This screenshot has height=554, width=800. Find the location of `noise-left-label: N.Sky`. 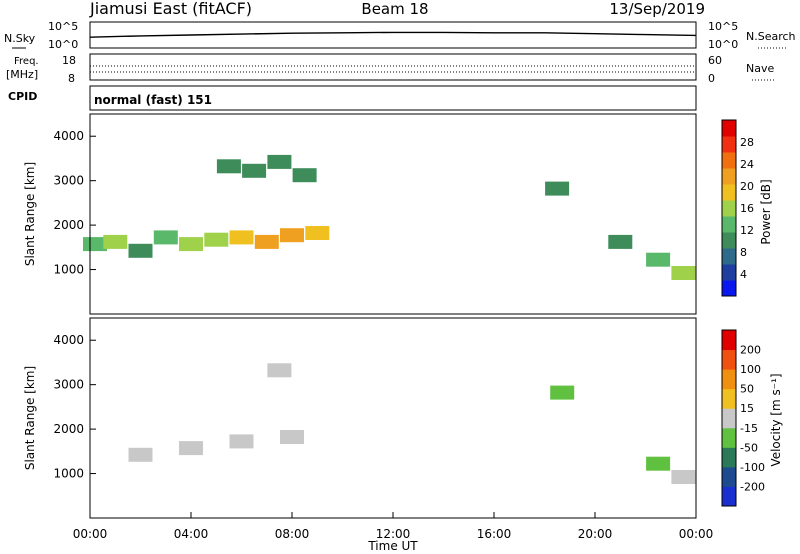

noise-left-label: N.Sky is located at coordinates (20, 38).